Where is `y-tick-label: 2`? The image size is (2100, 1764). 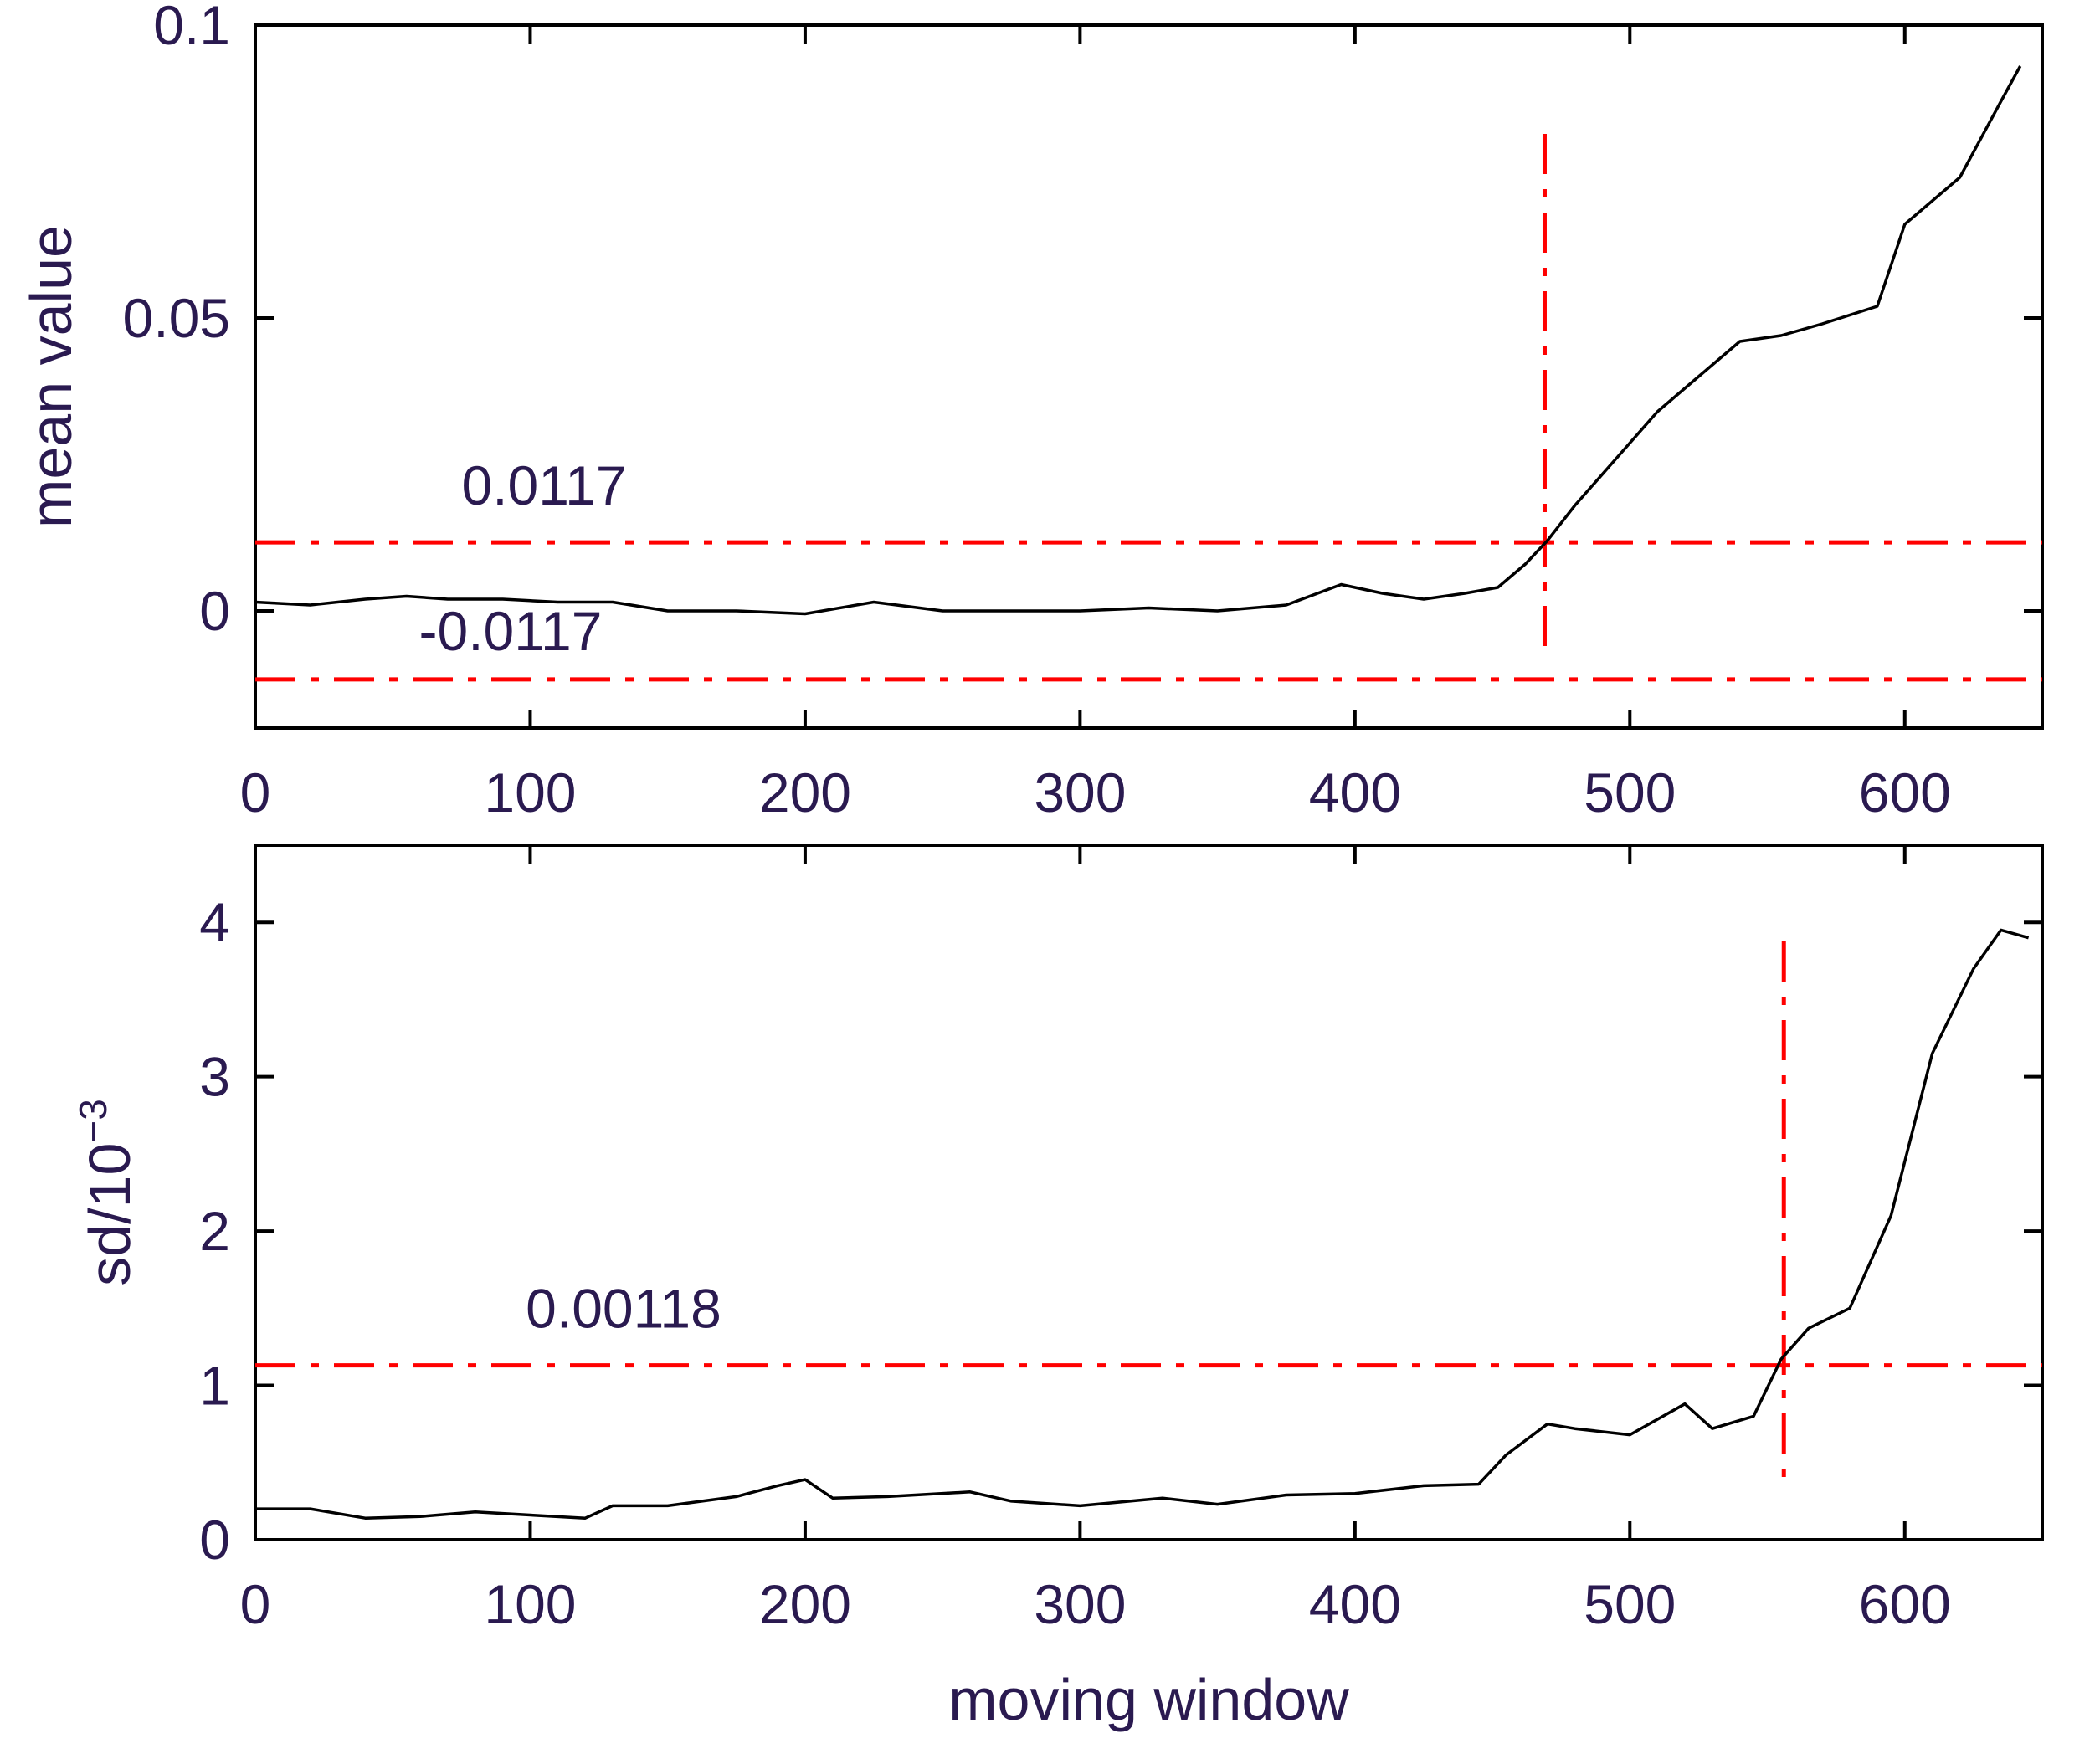 y-tick-label: 2 is located at coordinates (214, 1231).